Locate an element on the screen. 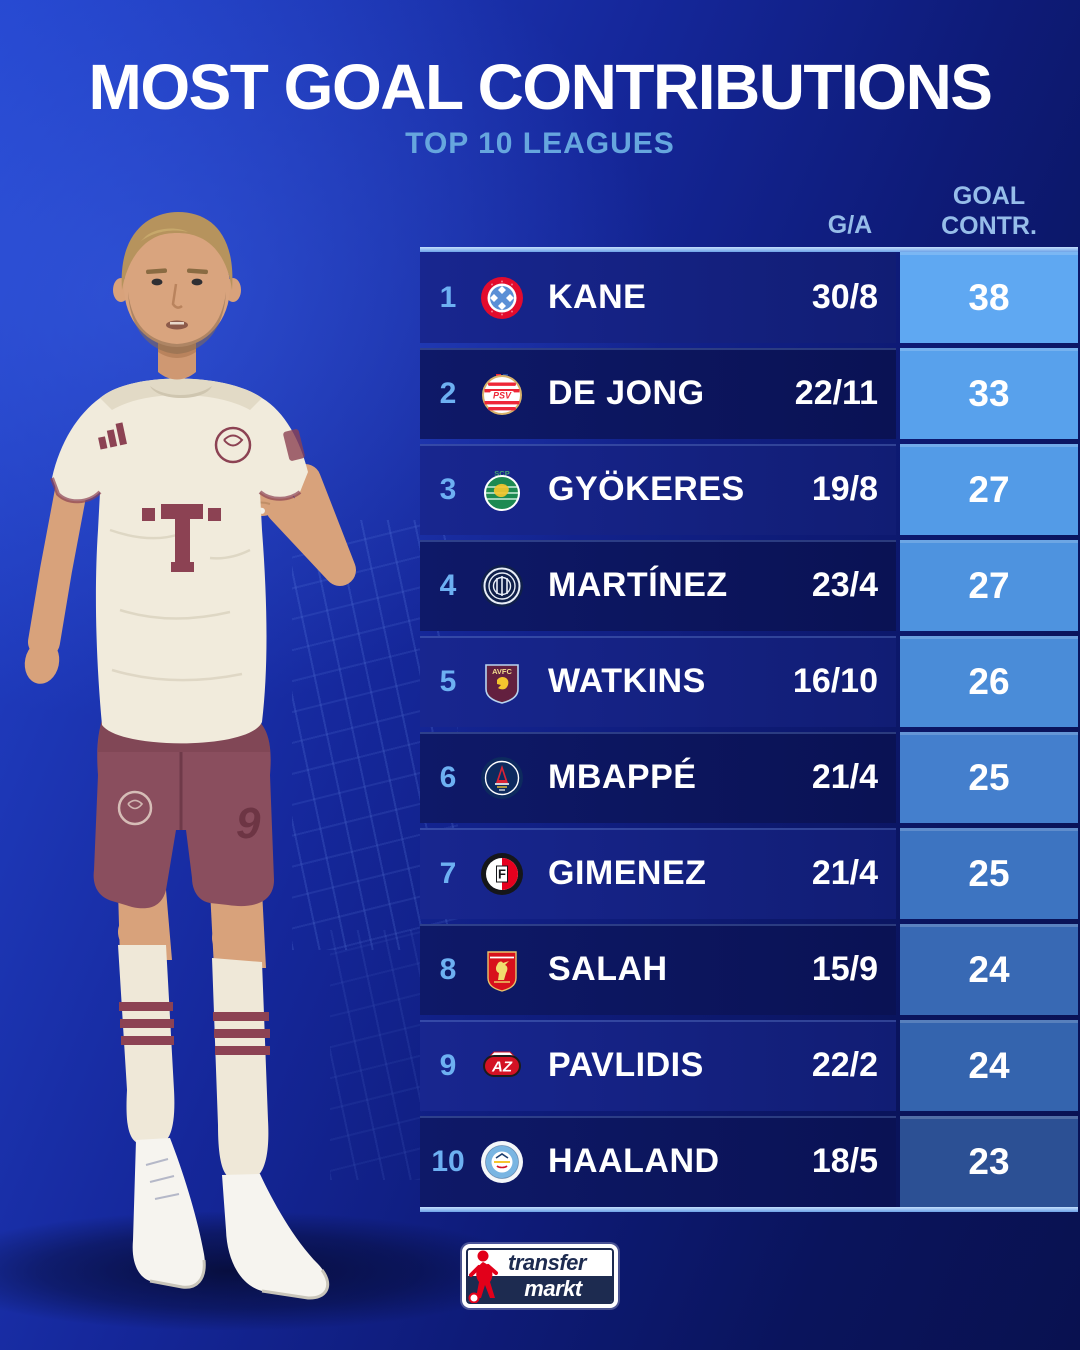 The width and height of the screenshot is (1080, 1350). table-row: 1 KANE 30/8 38 is located at coordinates (749, 297).